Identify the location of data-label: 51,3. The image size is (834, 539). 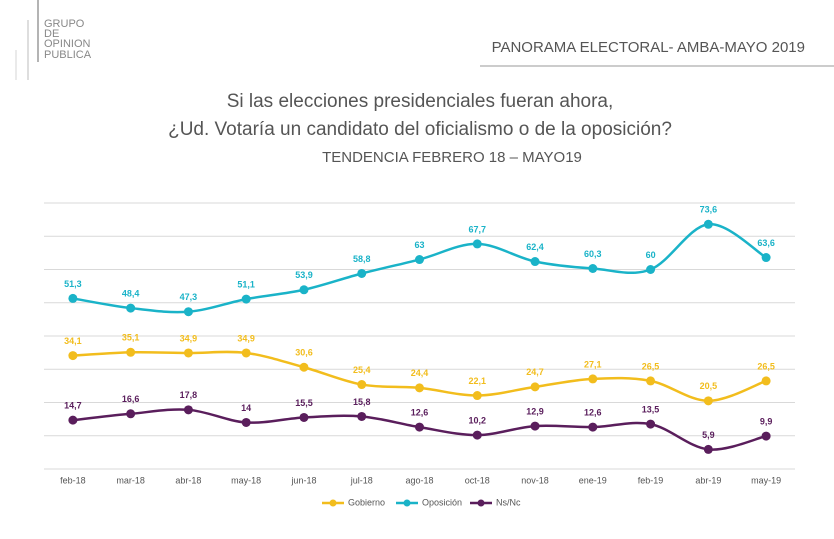
(73, 284).